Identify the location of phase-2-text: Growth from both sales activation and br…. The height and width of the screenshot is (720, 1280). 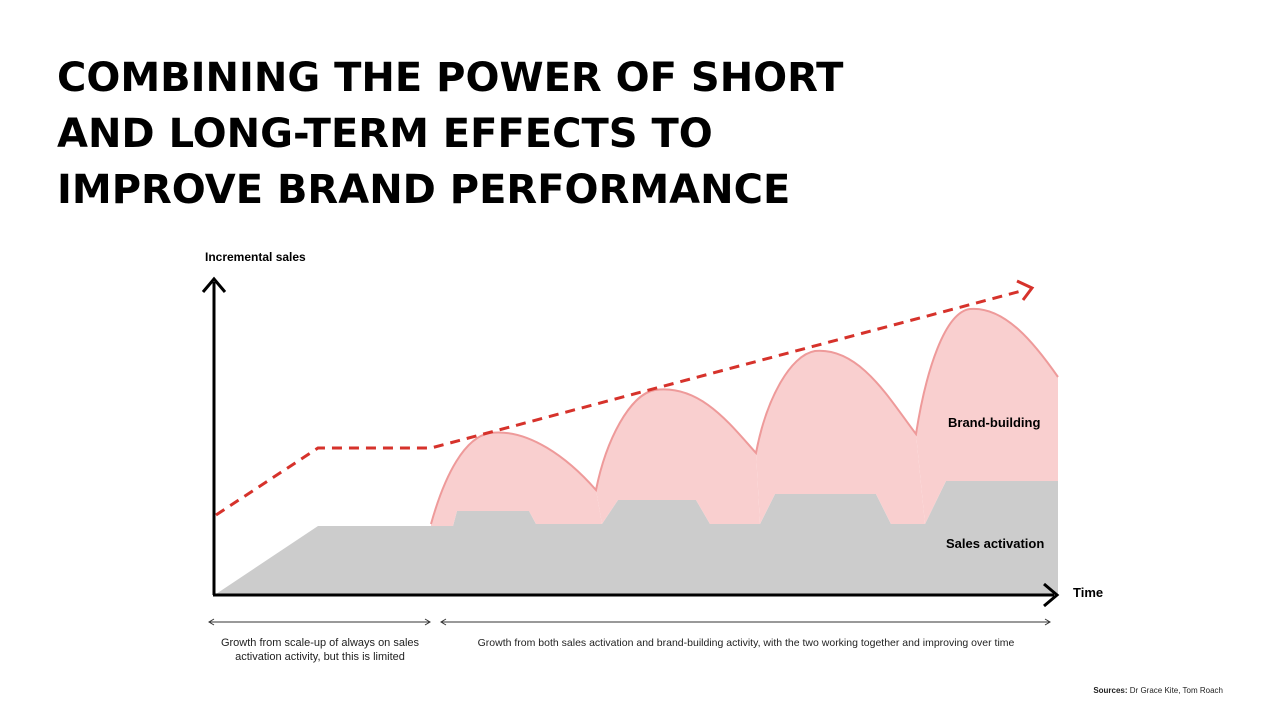
(746, 643).